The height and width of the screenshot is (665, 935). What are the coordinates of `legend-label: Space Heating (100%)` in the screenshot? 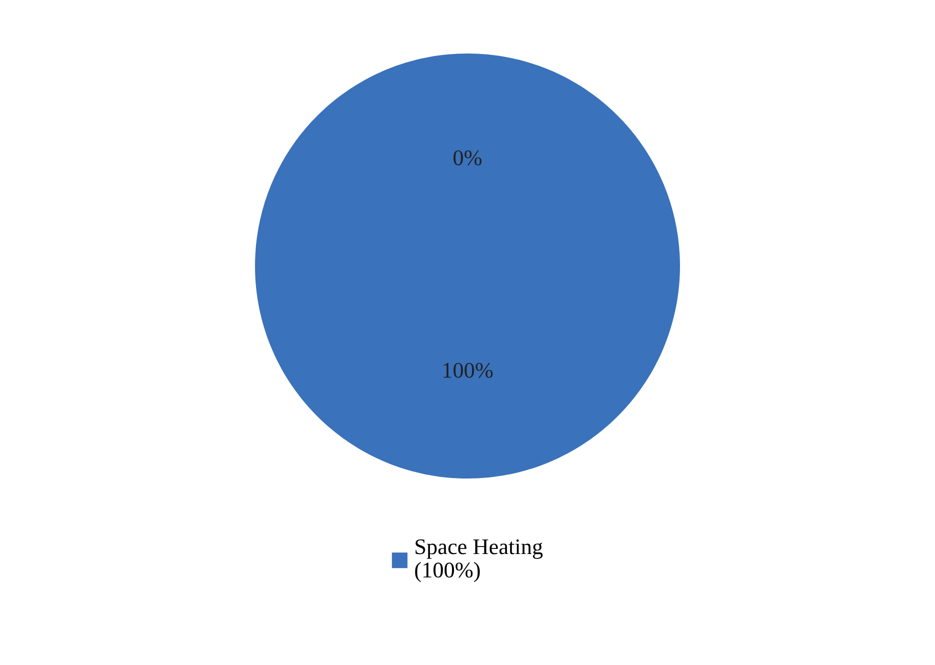 It's located at (479, 560).